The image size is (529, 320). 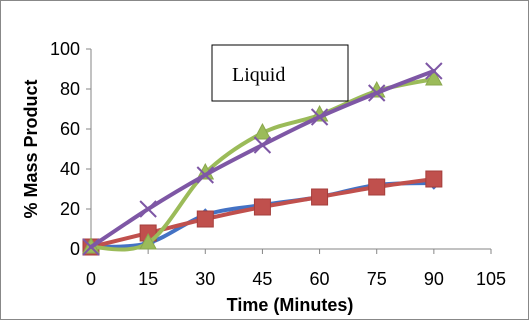 I want to click on legend-label: Liquid, so click(x=258, y=75).